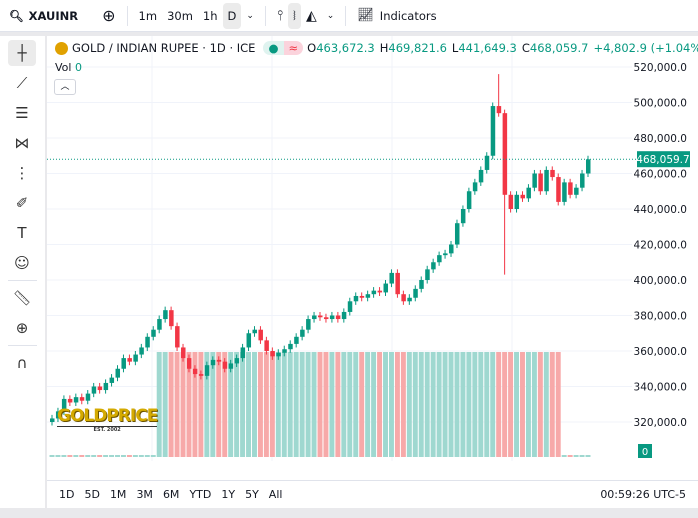  I want to click on high-label: H, so click(384, 48).